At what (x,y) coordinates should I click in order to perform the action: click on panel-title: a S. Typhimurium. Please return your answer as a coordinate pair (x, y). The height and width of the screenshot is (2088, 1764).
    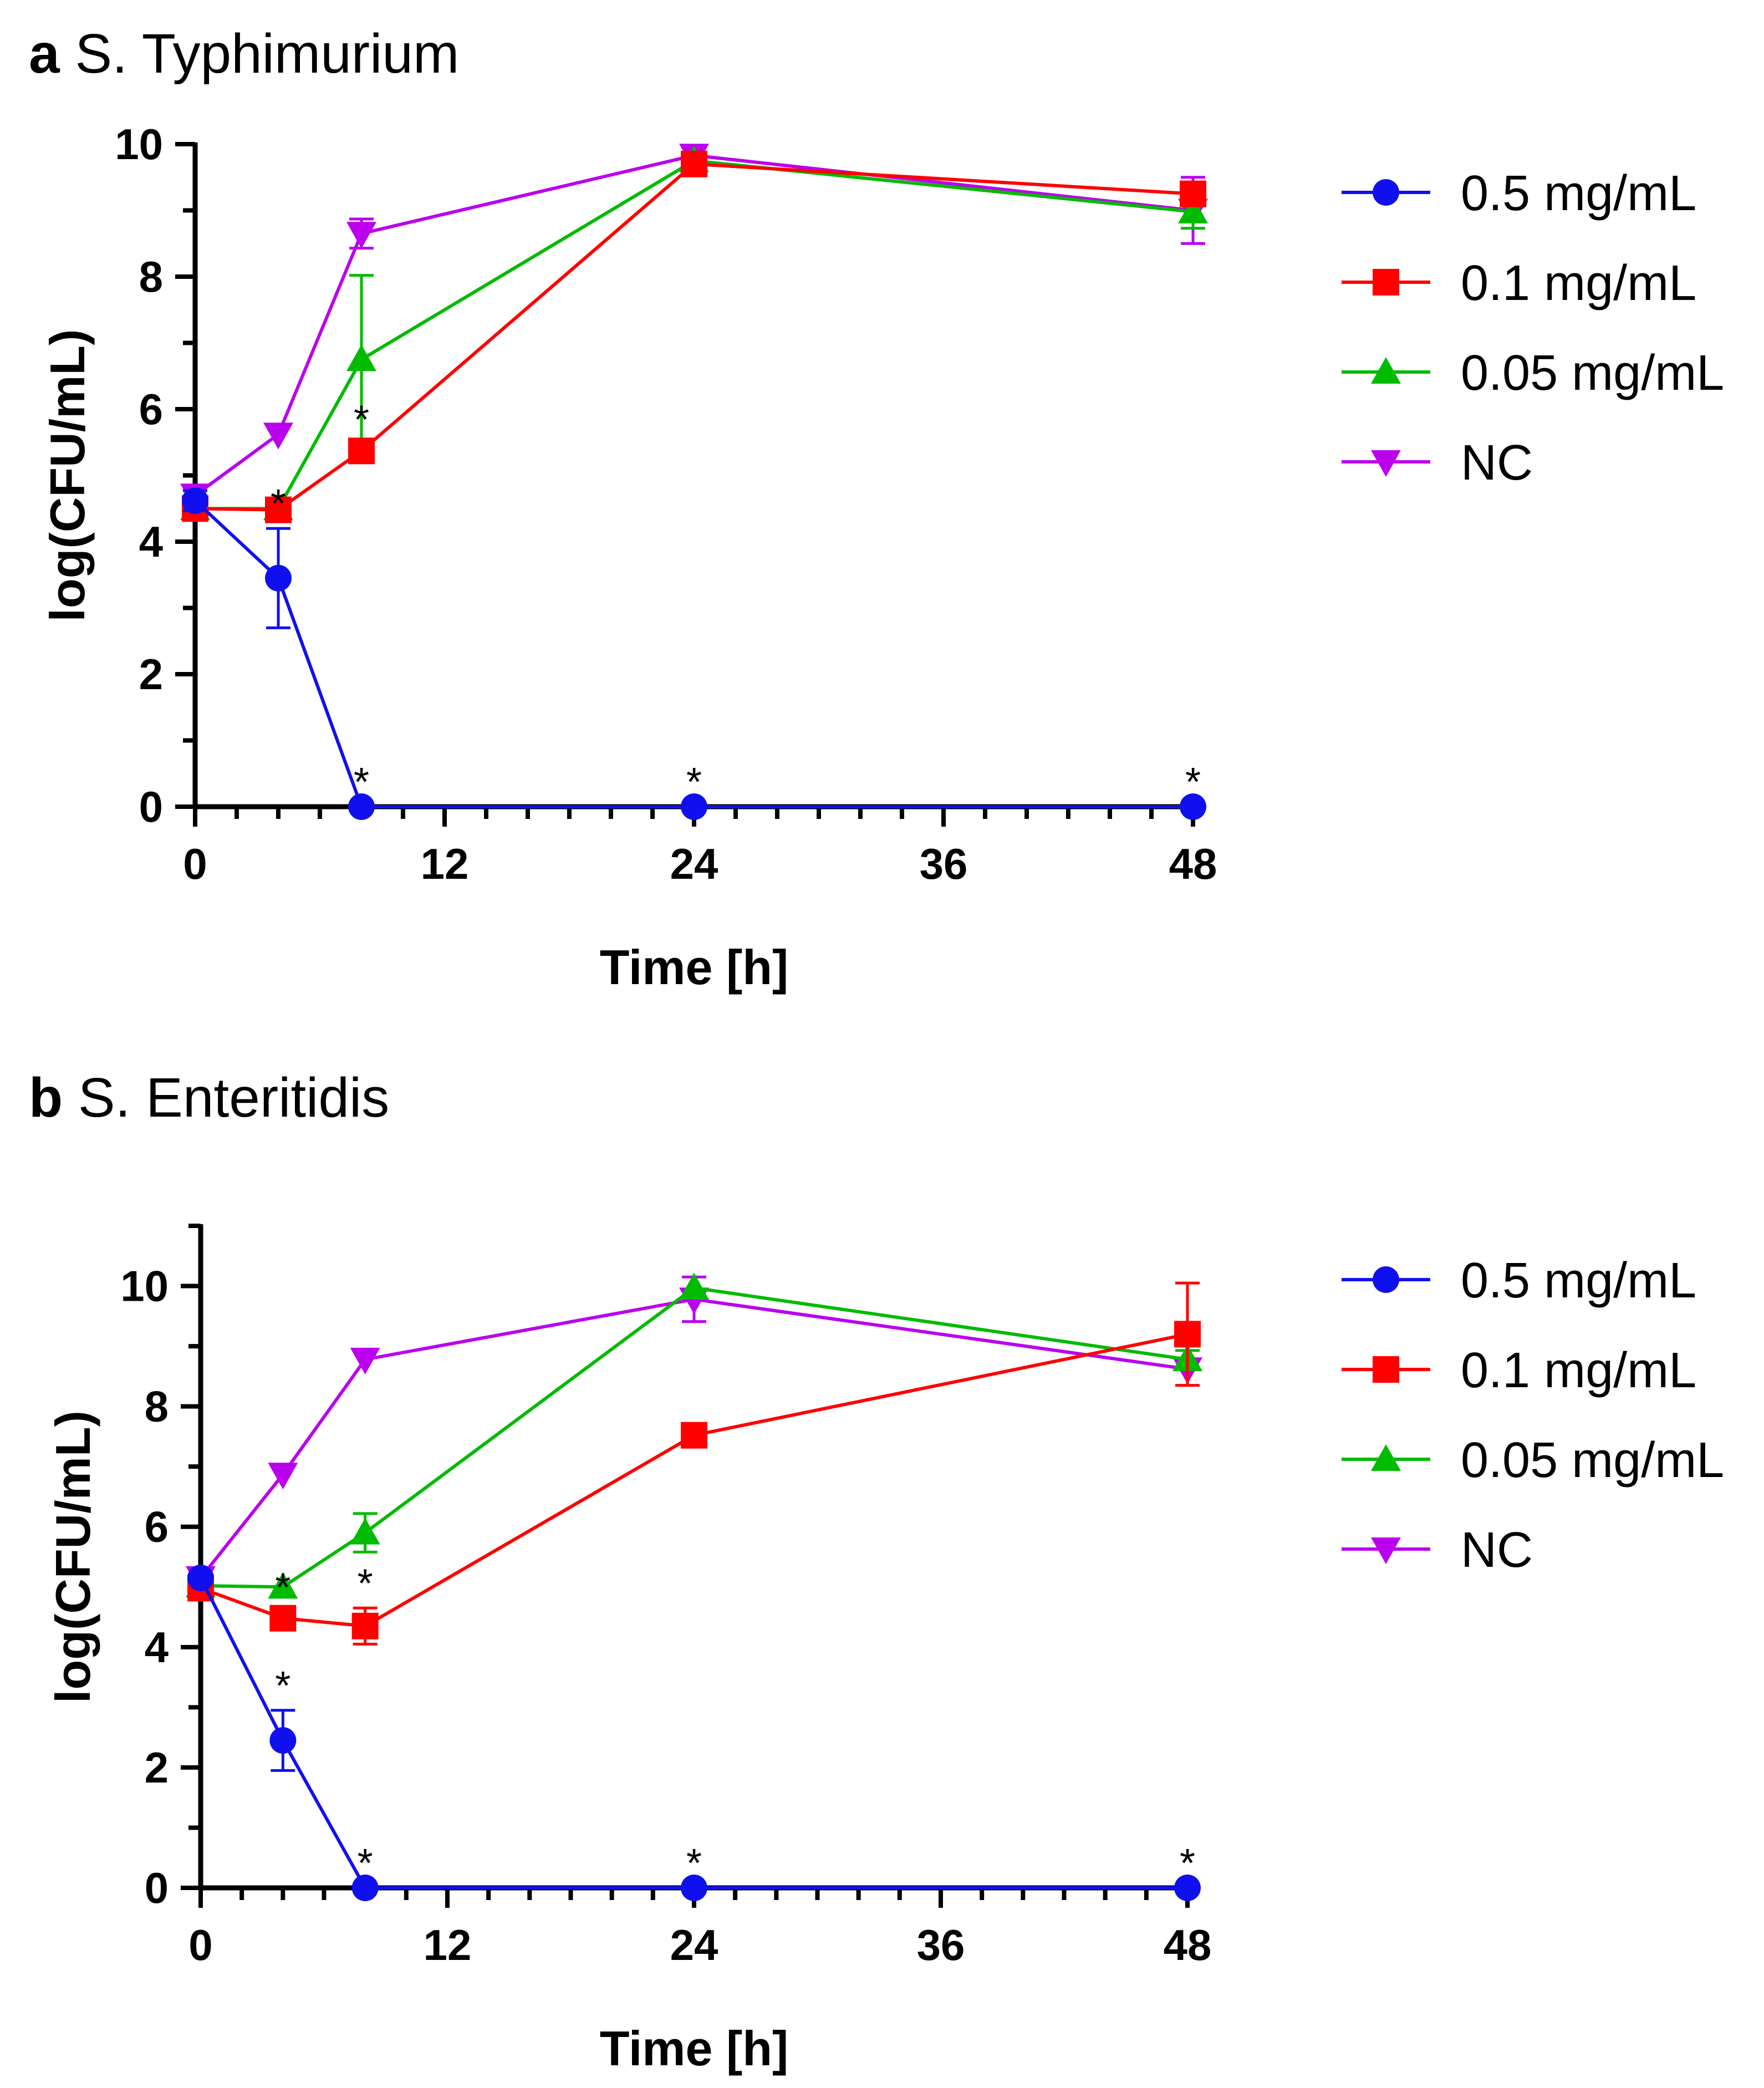
    Looking at the image, I should click on (244, 54).